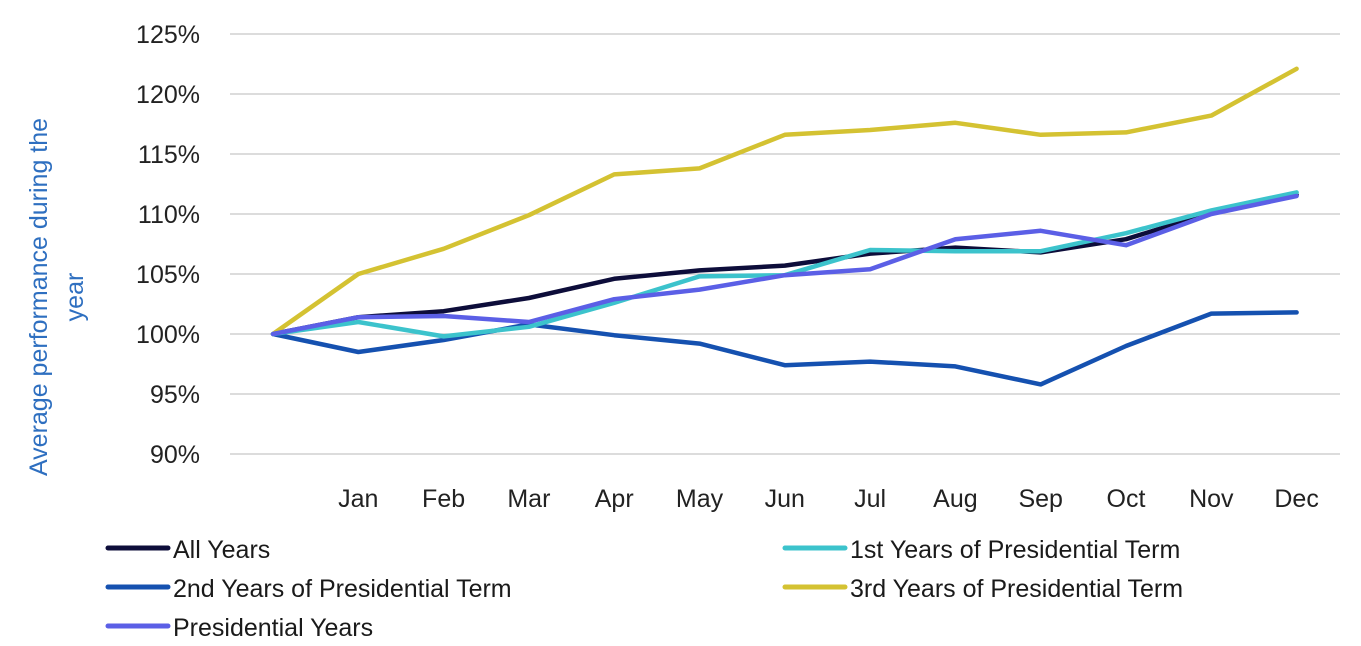 This screenshot has width=1361, height=646. What do you see at coordinates (168, 95) in the screenshot?
I see `y-tick-label: 120%` at bounding box center [168, 95].